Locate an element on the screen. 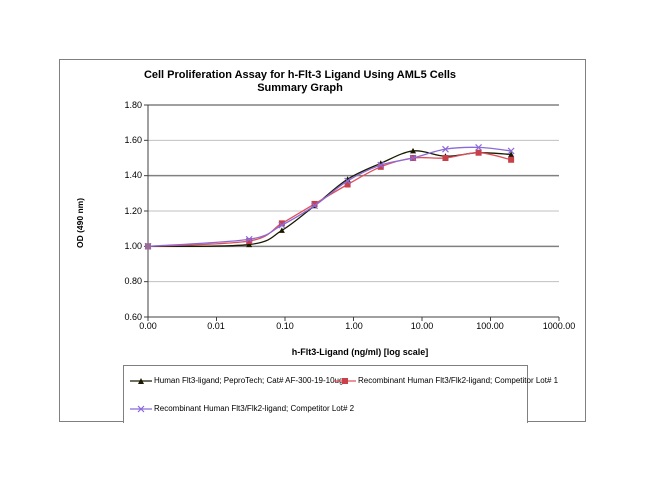 Image resolution: width=650 pixels, height=502 pixels. x-tick-label: 10.00 is located at coordinates (422, 326).